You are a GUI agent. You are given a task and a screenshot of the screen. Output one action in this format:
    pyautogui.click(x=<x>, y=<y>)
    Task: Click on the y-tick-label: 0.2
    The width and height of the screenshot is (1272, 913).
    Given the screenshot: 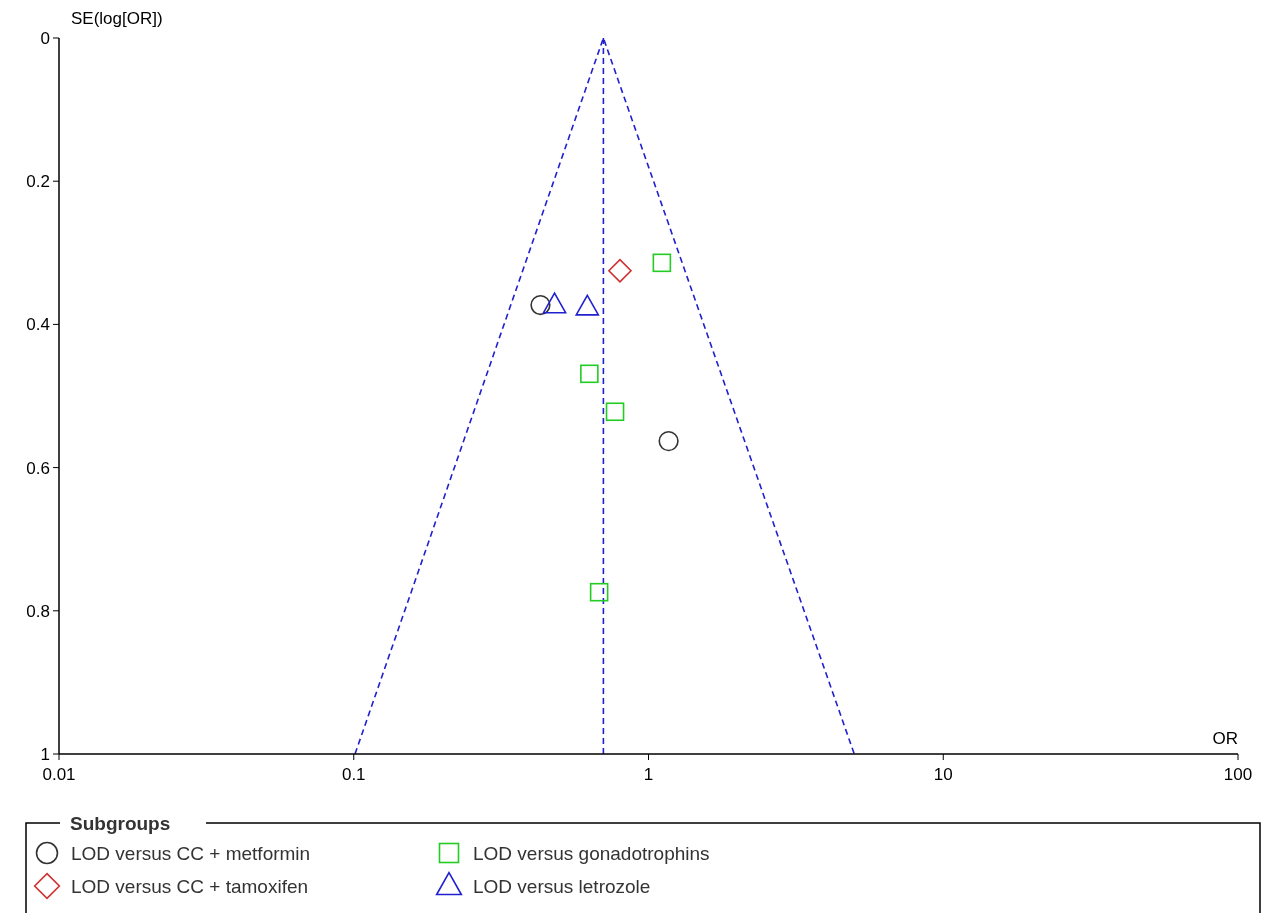 What is the action you would take?
    pyautogui.click(x=38, y=182)
    